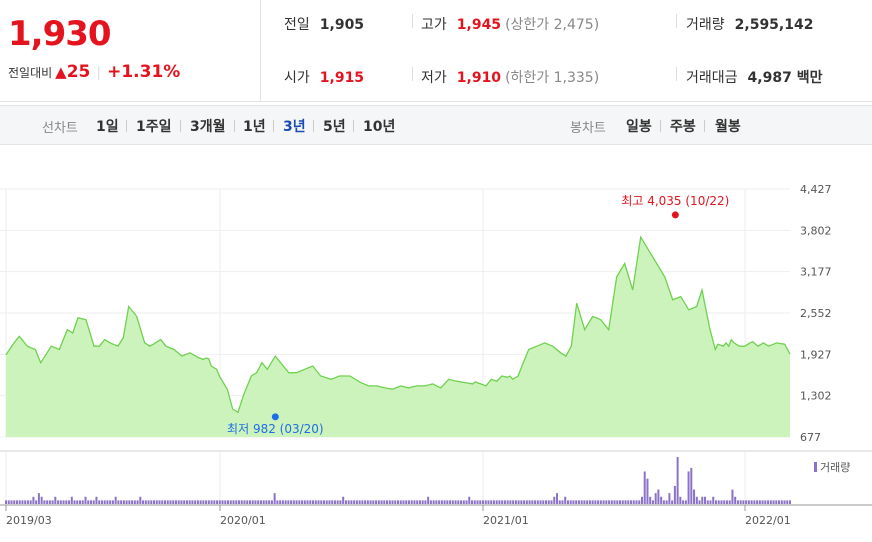 The width and height of the screenshot is (872, 542). Describe the element at coordinates (334, 127) in the screenshot. I see `tab-5y: 5년` at that location.